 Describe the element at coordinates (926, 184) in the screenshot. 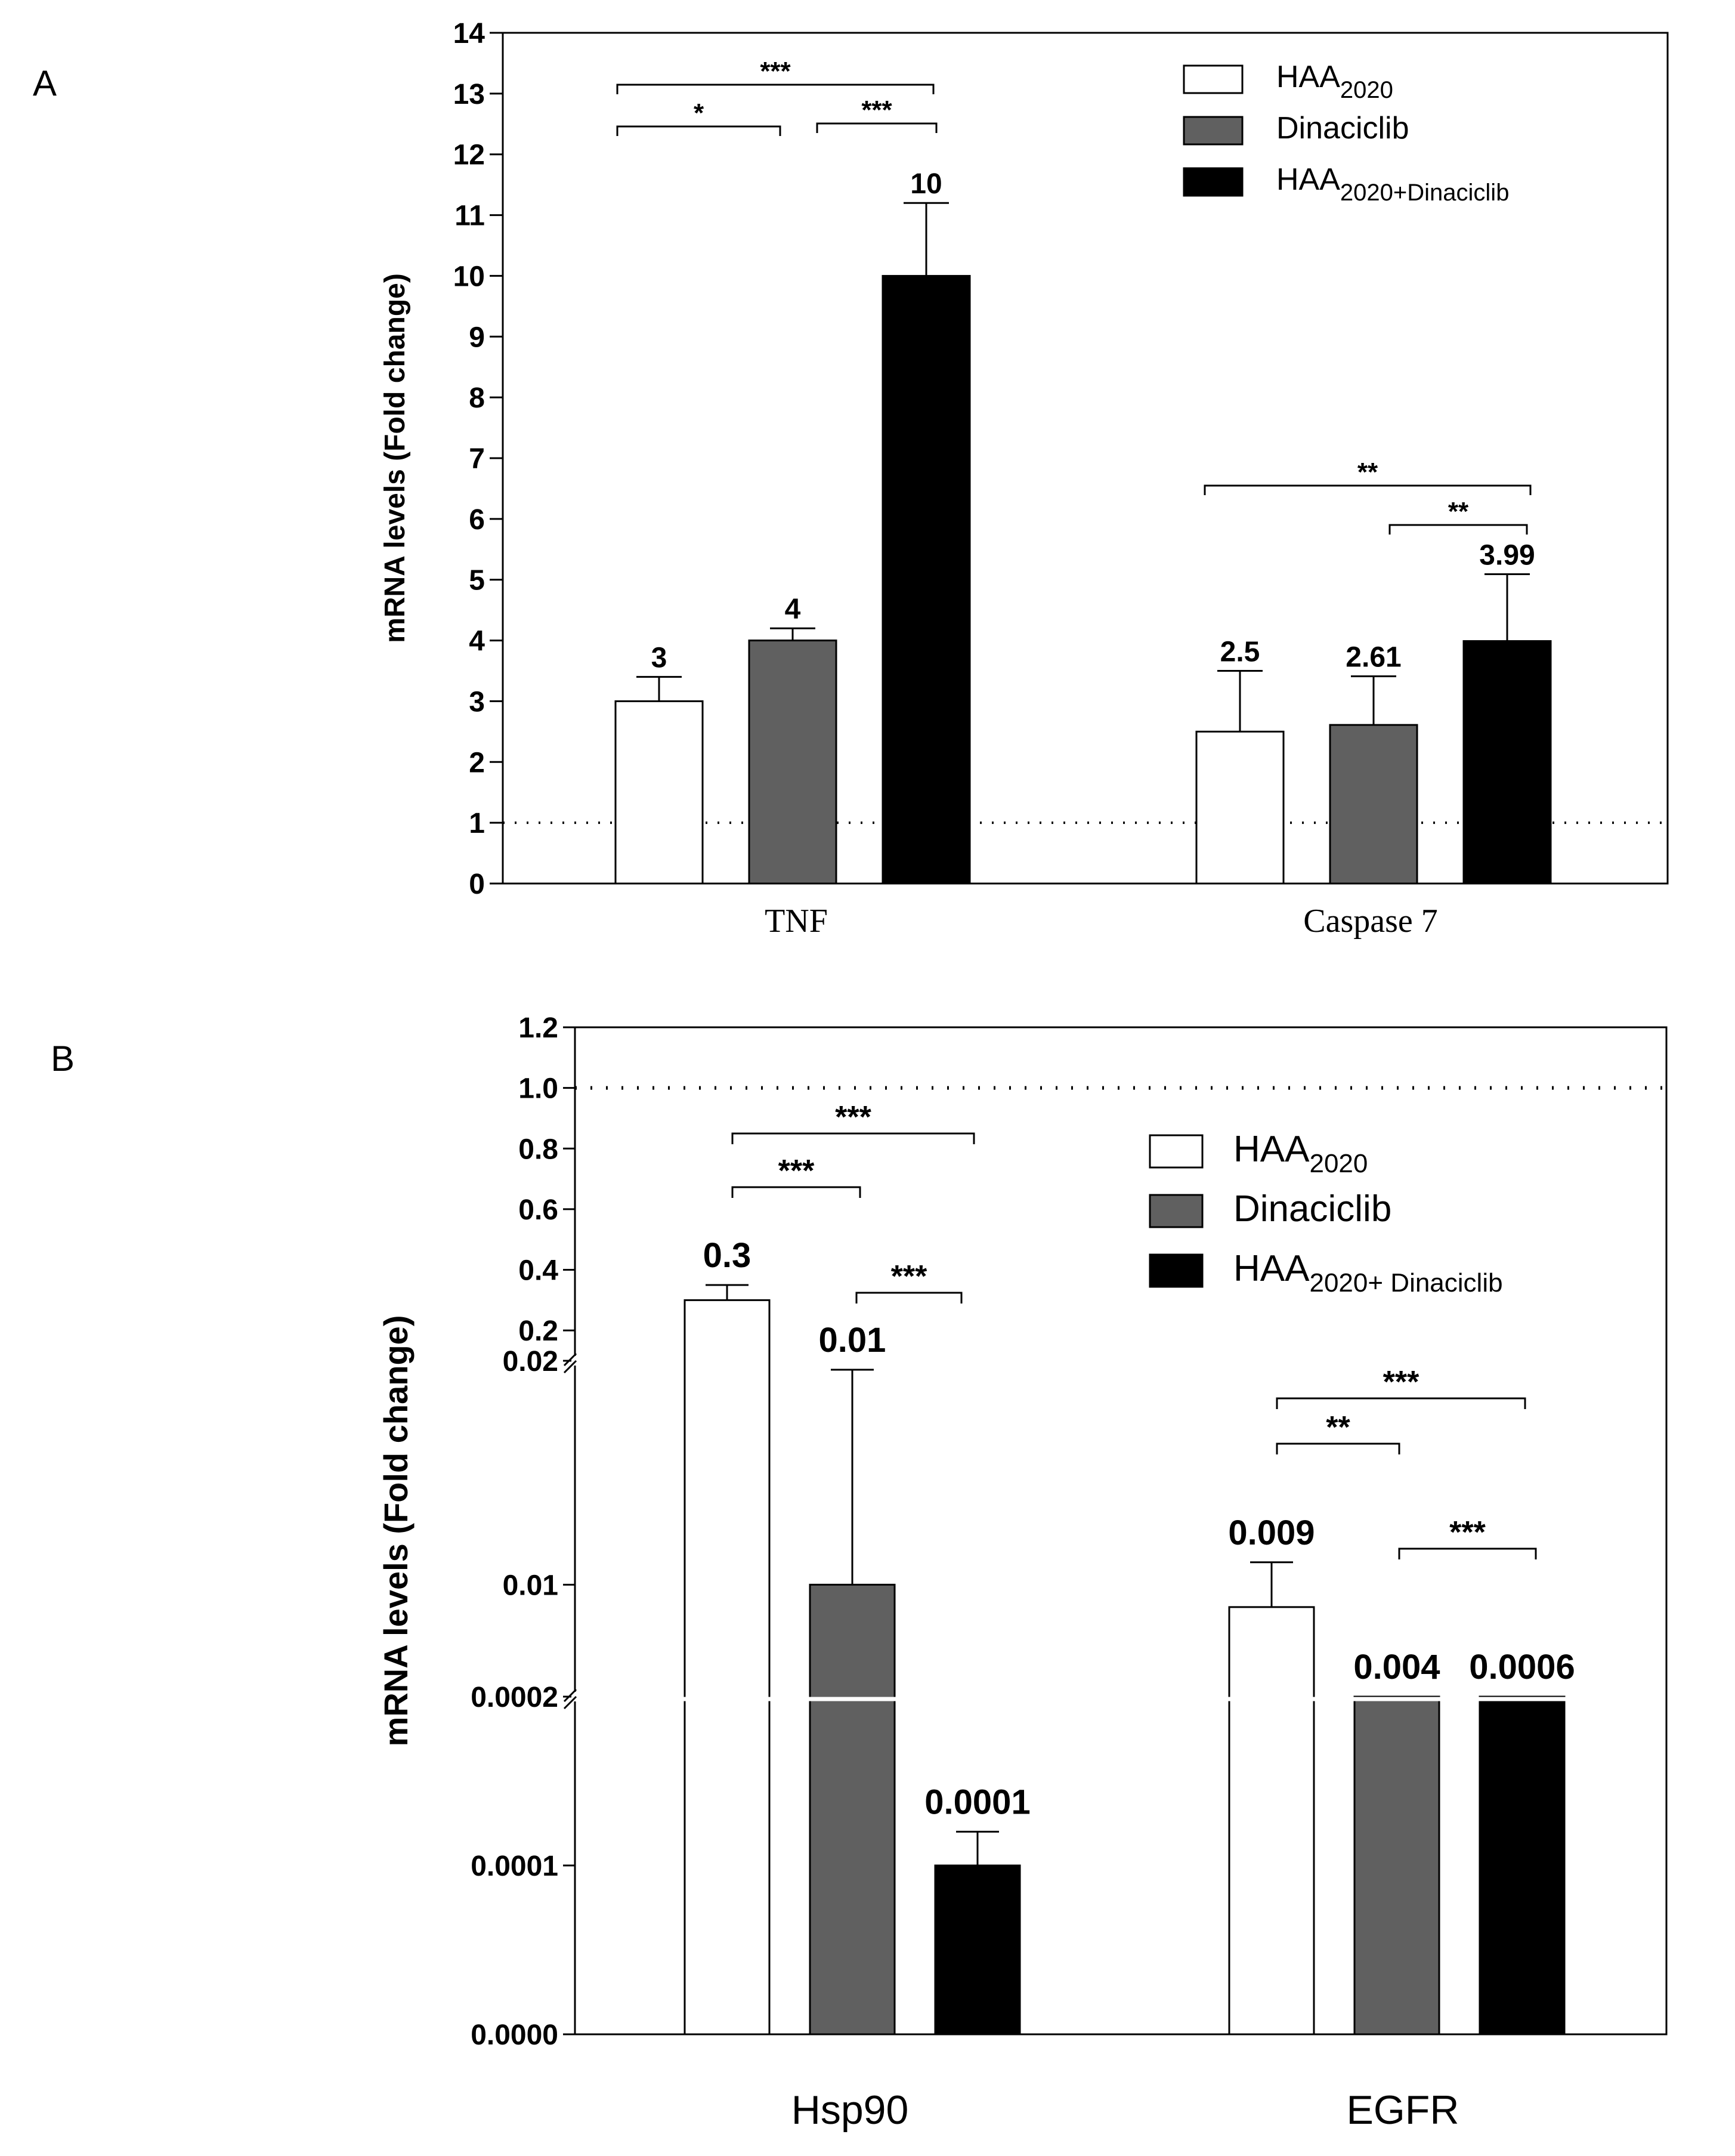

I see `data-label: 10` at that location.